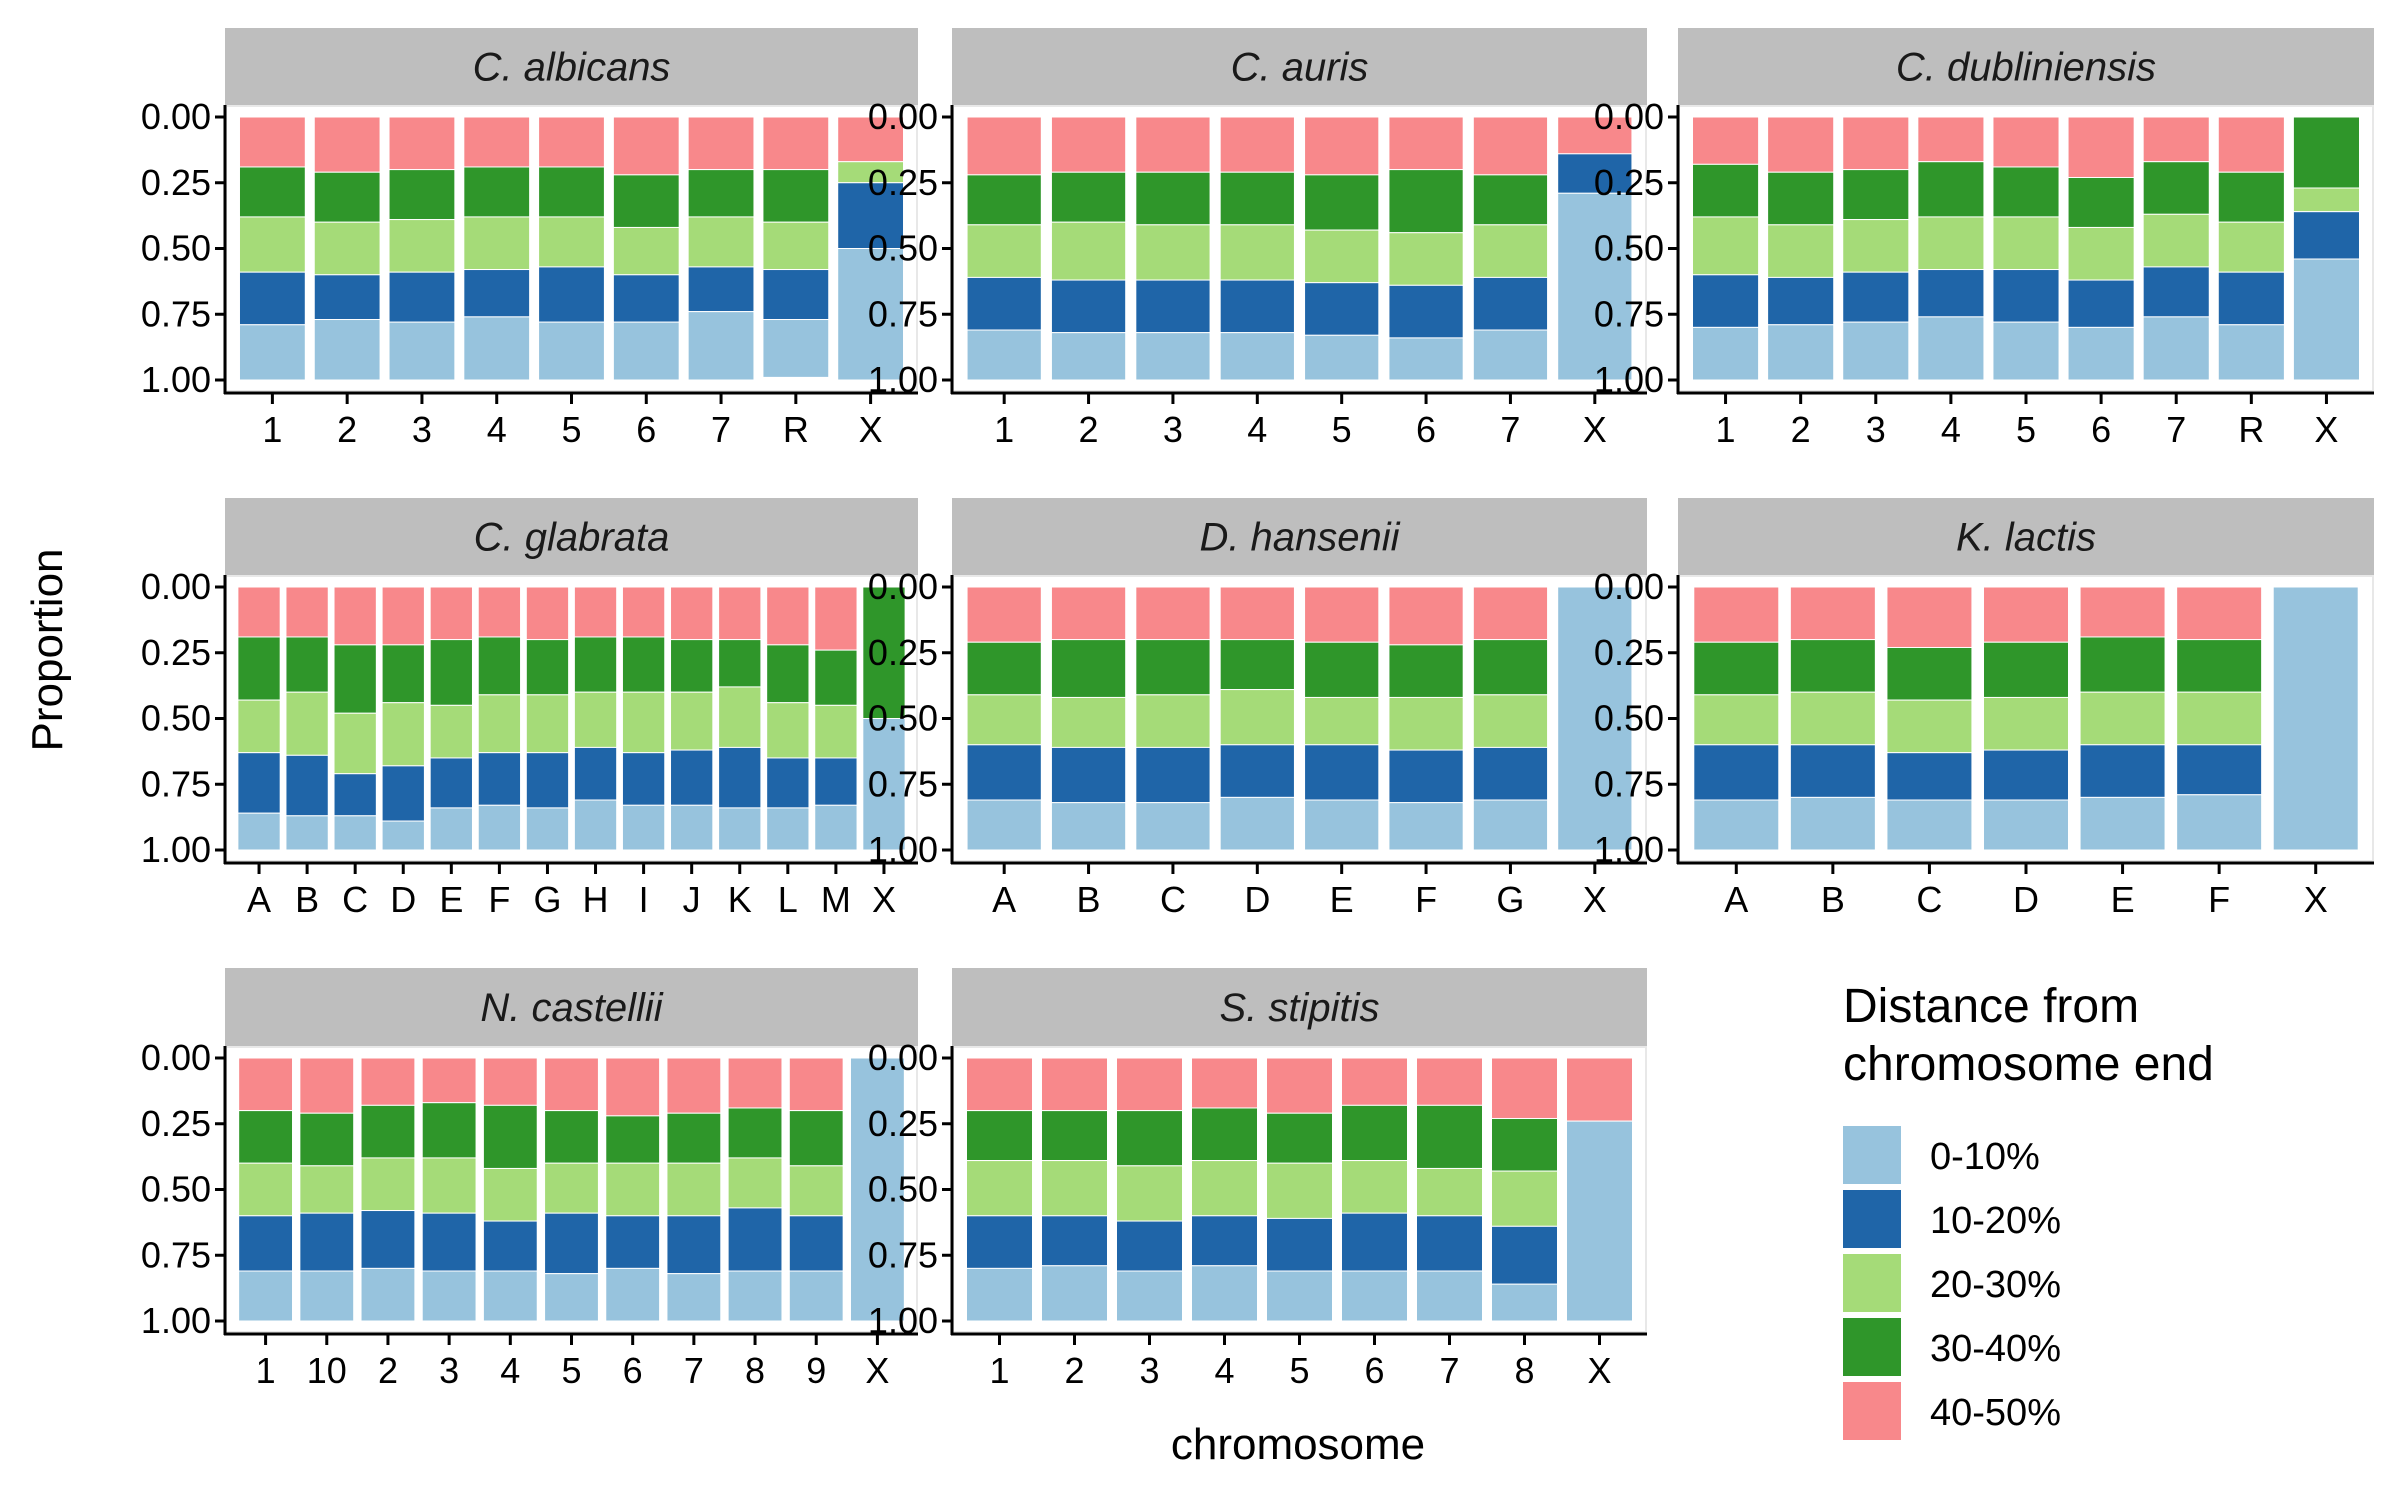  What do you see at coordinates (347, 429) in the screenshot?
I see `x-tick-label-c-albicans-2: 2` at bounding box center [347, 429].